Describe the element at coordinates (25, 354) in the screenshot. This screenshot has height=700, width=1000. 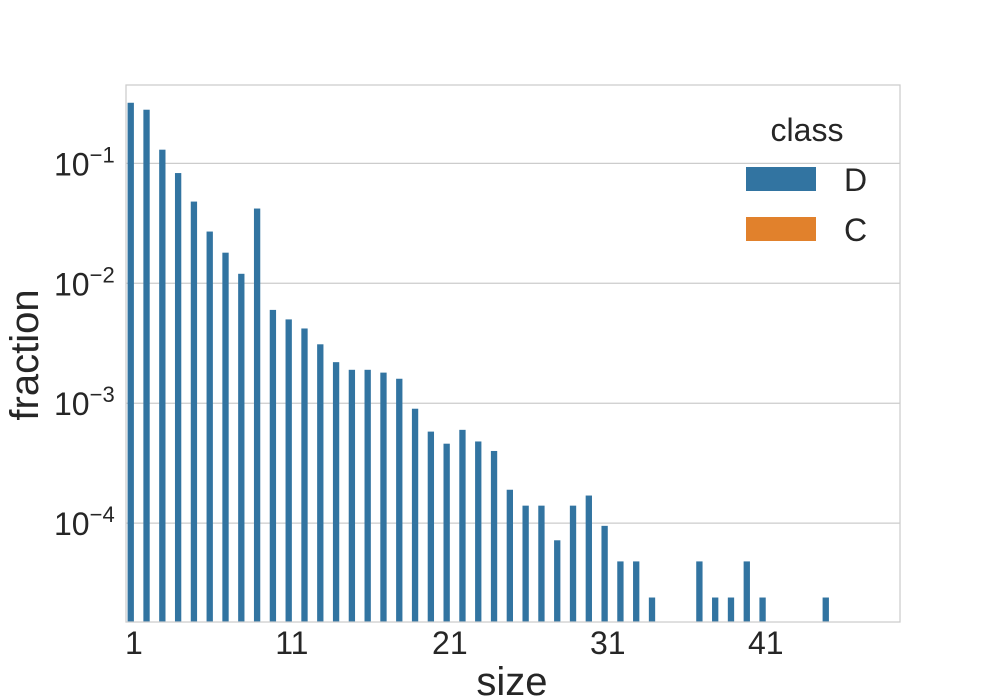
I see `y-axis-label: fraction` at that location.